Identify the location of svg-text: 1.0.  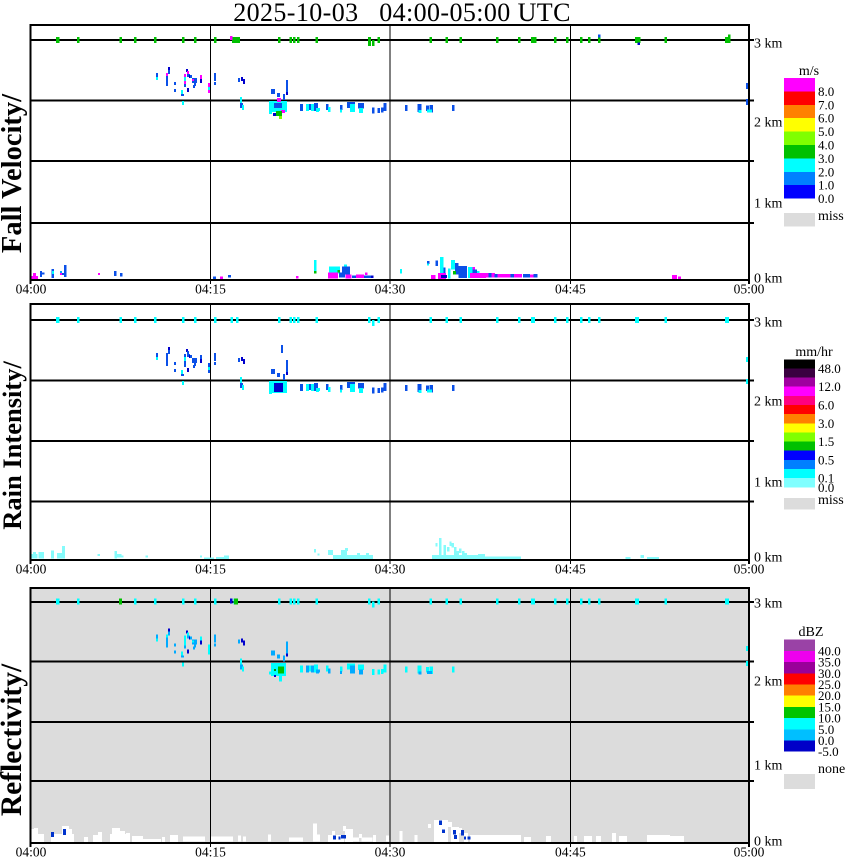
(826, 185).